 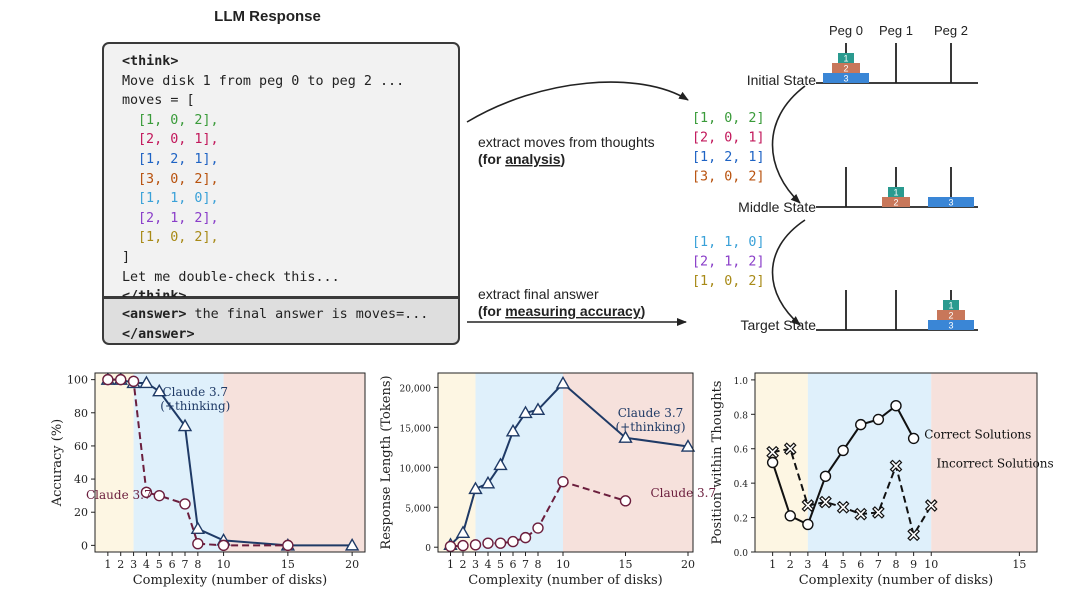 What do you see at coordinates (577, 102) in the screenshot?
I see `extract-moves-arrow` at bounding box center [577, 102].